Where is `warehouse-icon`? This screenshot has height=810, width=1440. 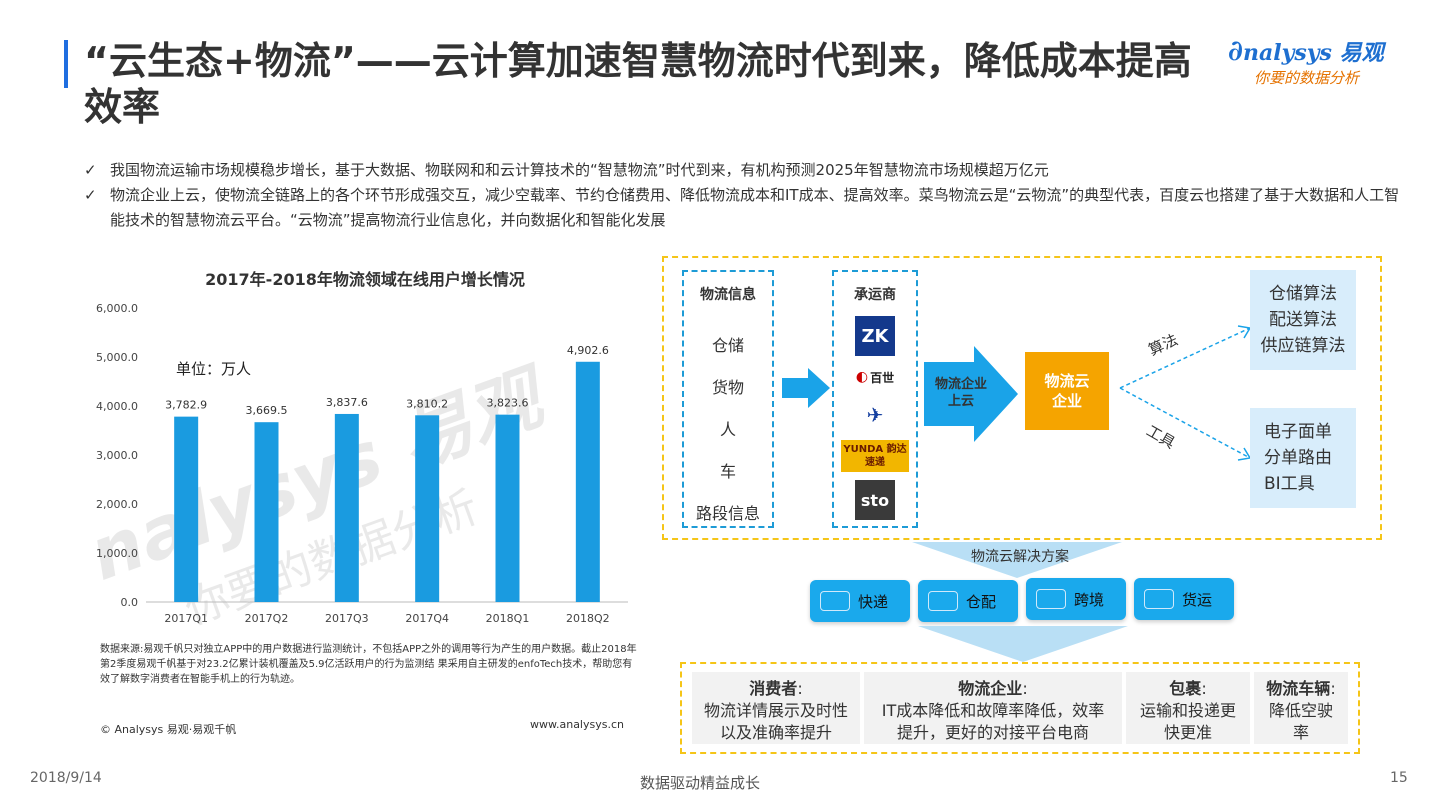
warehouse-icon is located at coordinates (943, 601).